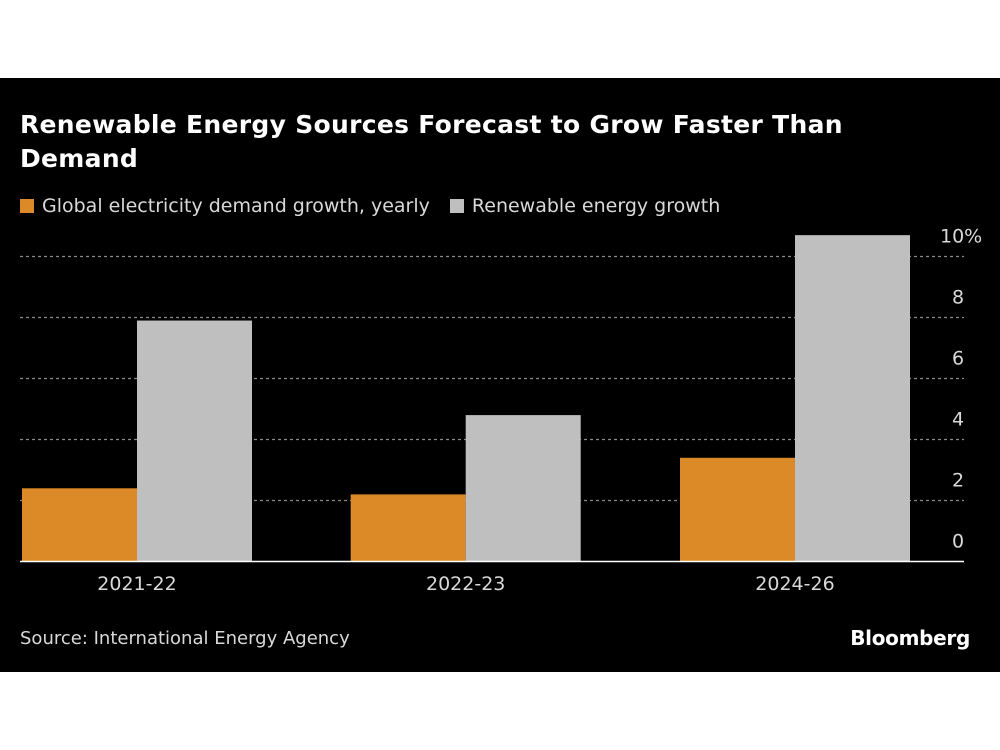  What do you see at coordinates (958, 542) in the screenshot?
I see `y-tick-label: 0` at bounding box center [958, 542].